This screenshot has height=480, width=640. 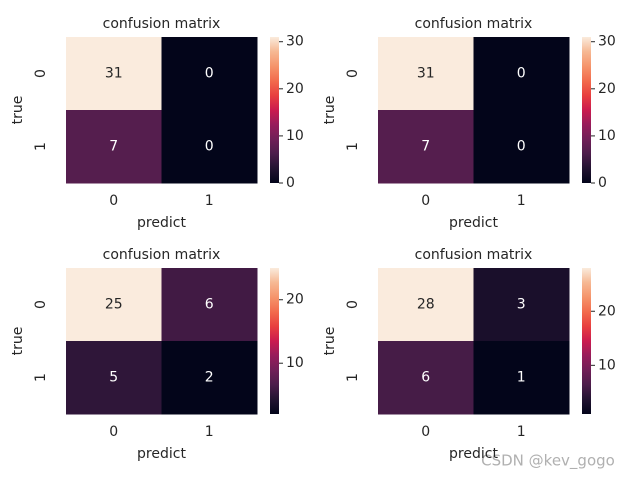 I want to click on cell-annotation: 5, so click(x=113, y=378).